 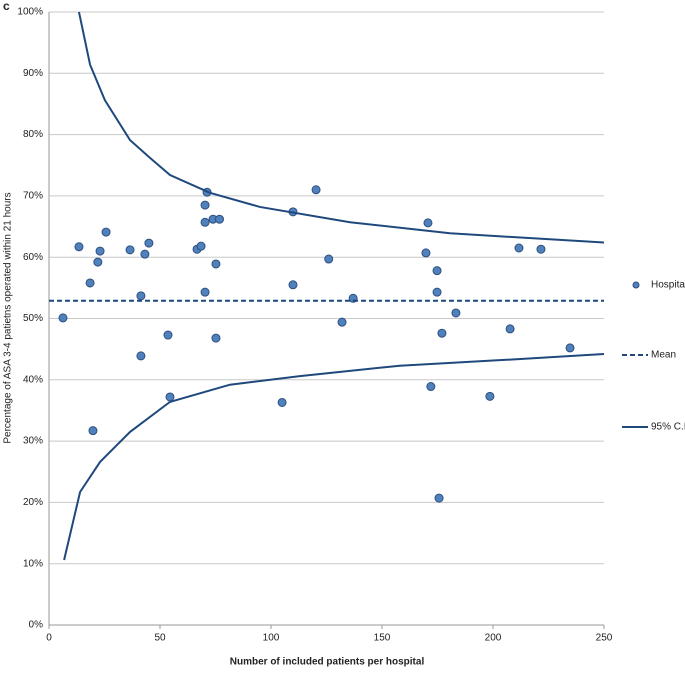 What do you see at coordinates (604, 638) in the screenshot?
I see `x-tick-label: 250` at bounding box center [604, 638].